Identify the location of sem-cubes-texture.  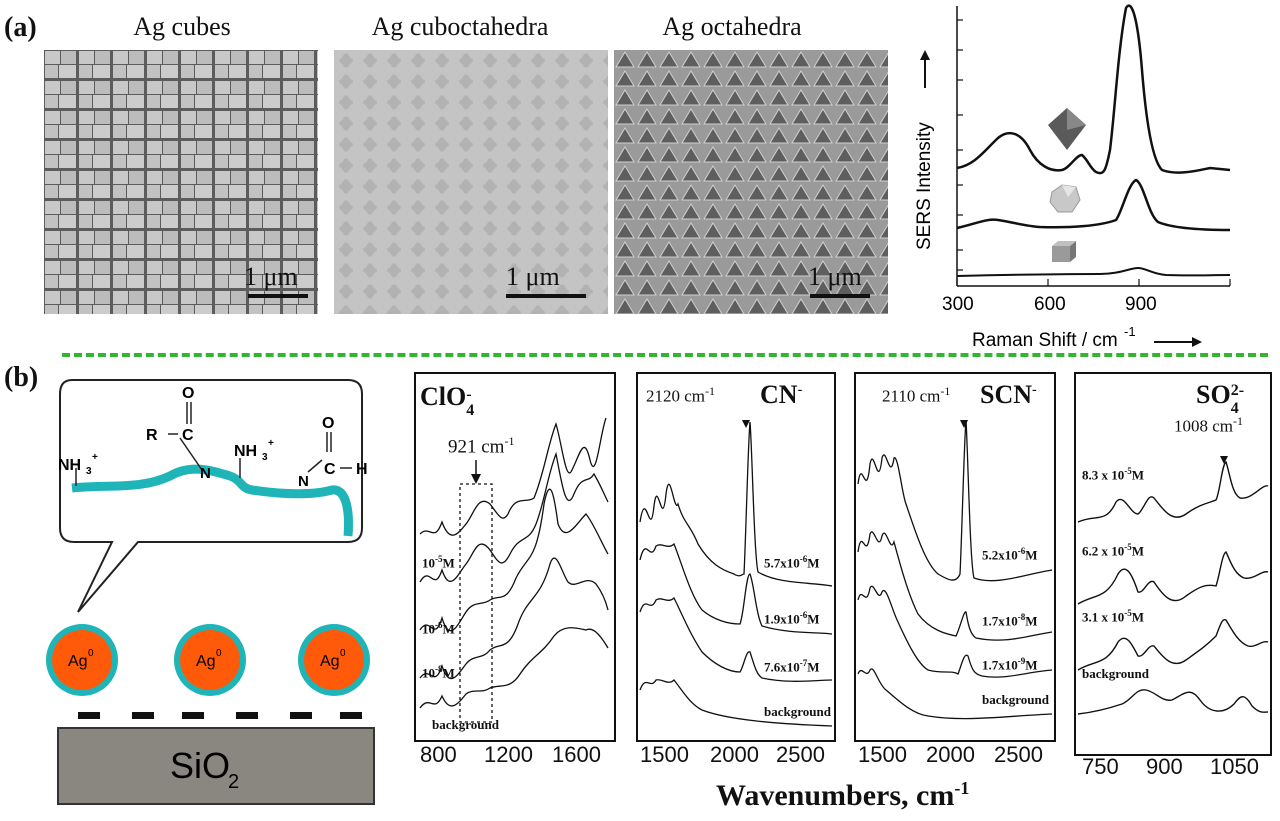
(181, 182).